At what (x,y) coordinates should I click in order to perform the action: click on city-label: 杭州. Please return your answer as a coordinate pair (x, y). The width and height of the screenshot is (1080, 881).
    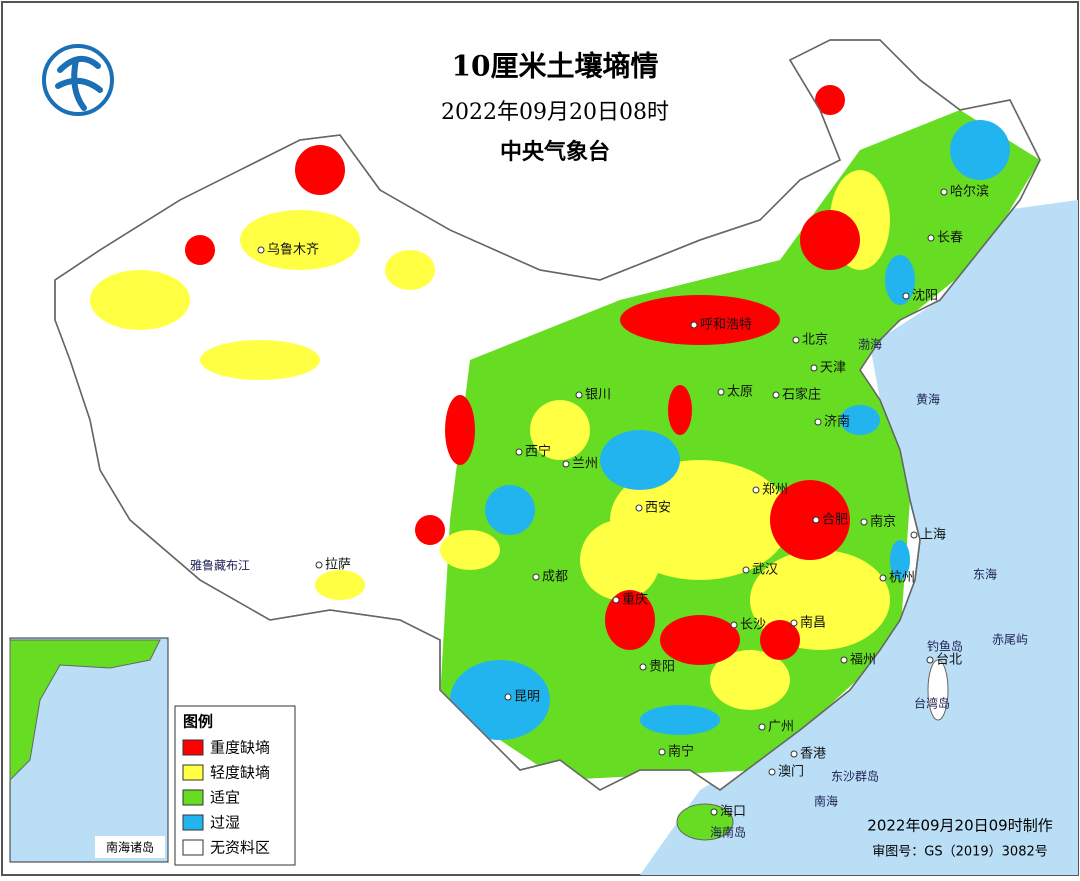
    Looking at the image, I should click on (902, 578).